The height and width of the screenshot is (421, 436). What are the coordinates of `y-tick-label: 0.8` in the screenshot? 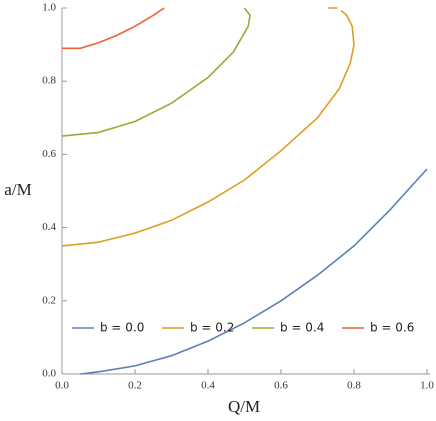 It's located at (49, 81).